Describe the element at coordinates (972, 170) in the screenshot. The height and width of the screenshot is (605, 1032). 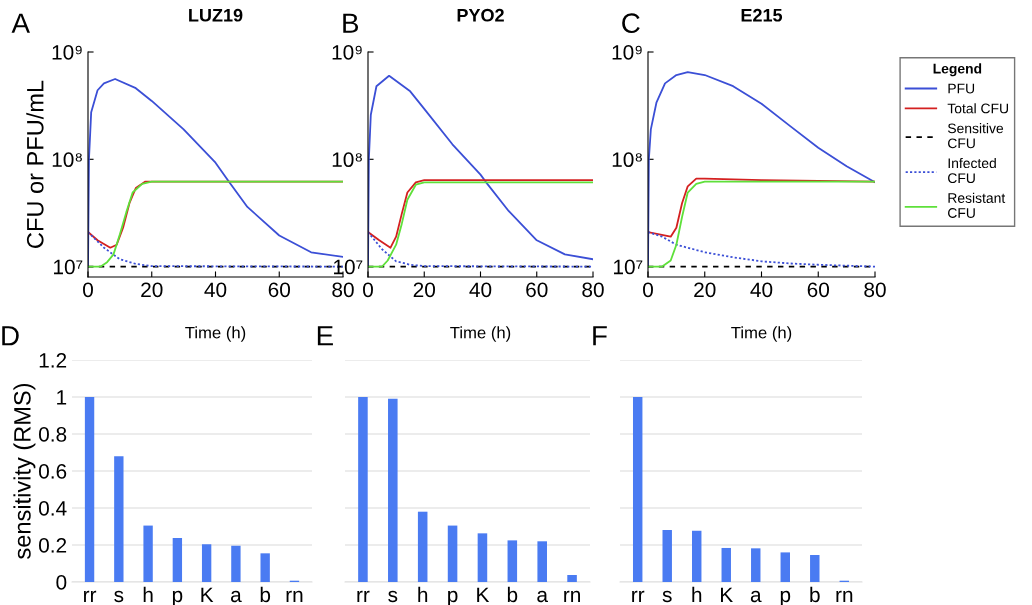
I see `legend-label: Infected CFU` at that location.